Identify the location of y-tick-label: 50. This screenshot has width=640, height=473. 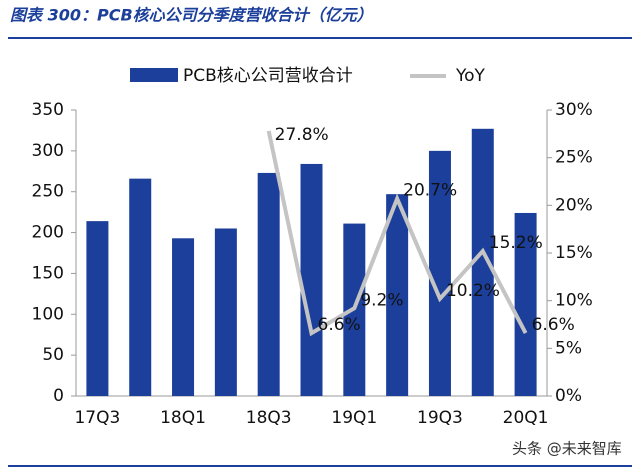
(53, 355).